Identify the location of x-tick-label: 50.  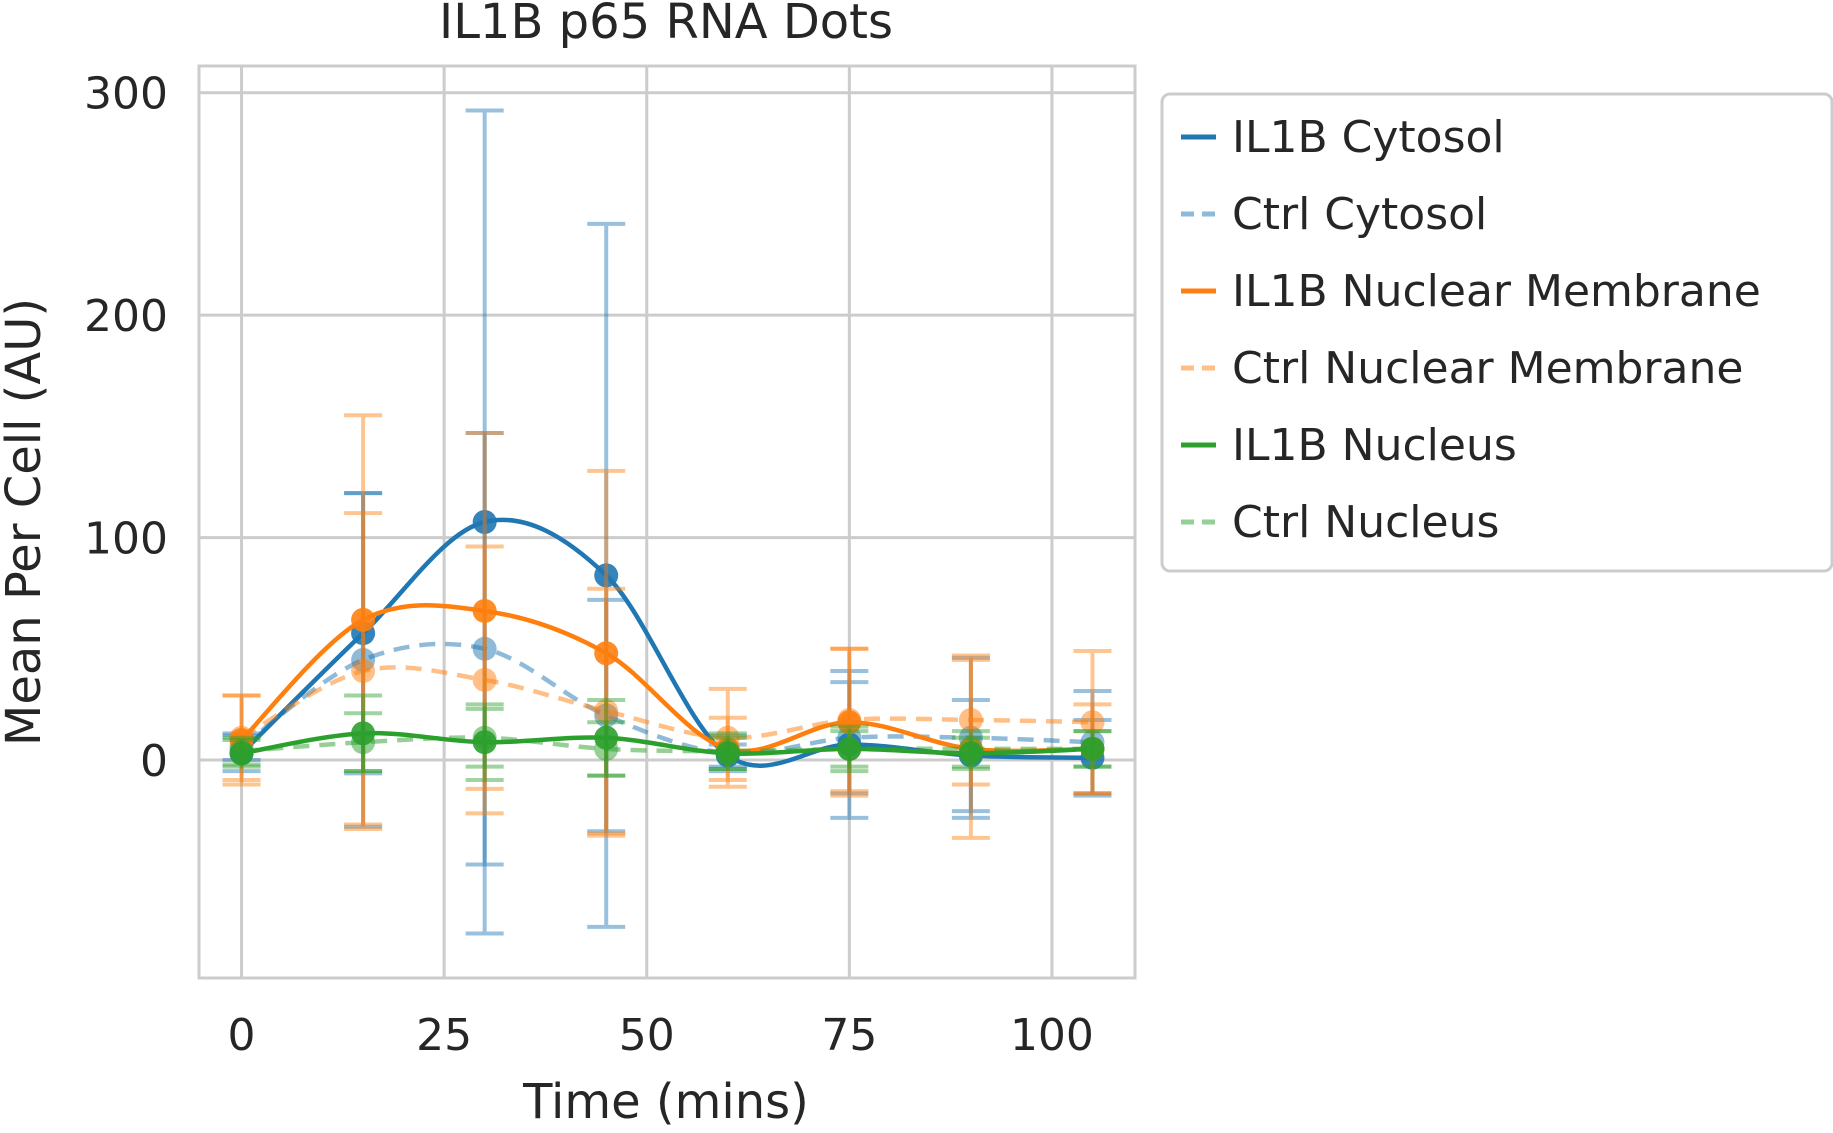
(647, 1035).